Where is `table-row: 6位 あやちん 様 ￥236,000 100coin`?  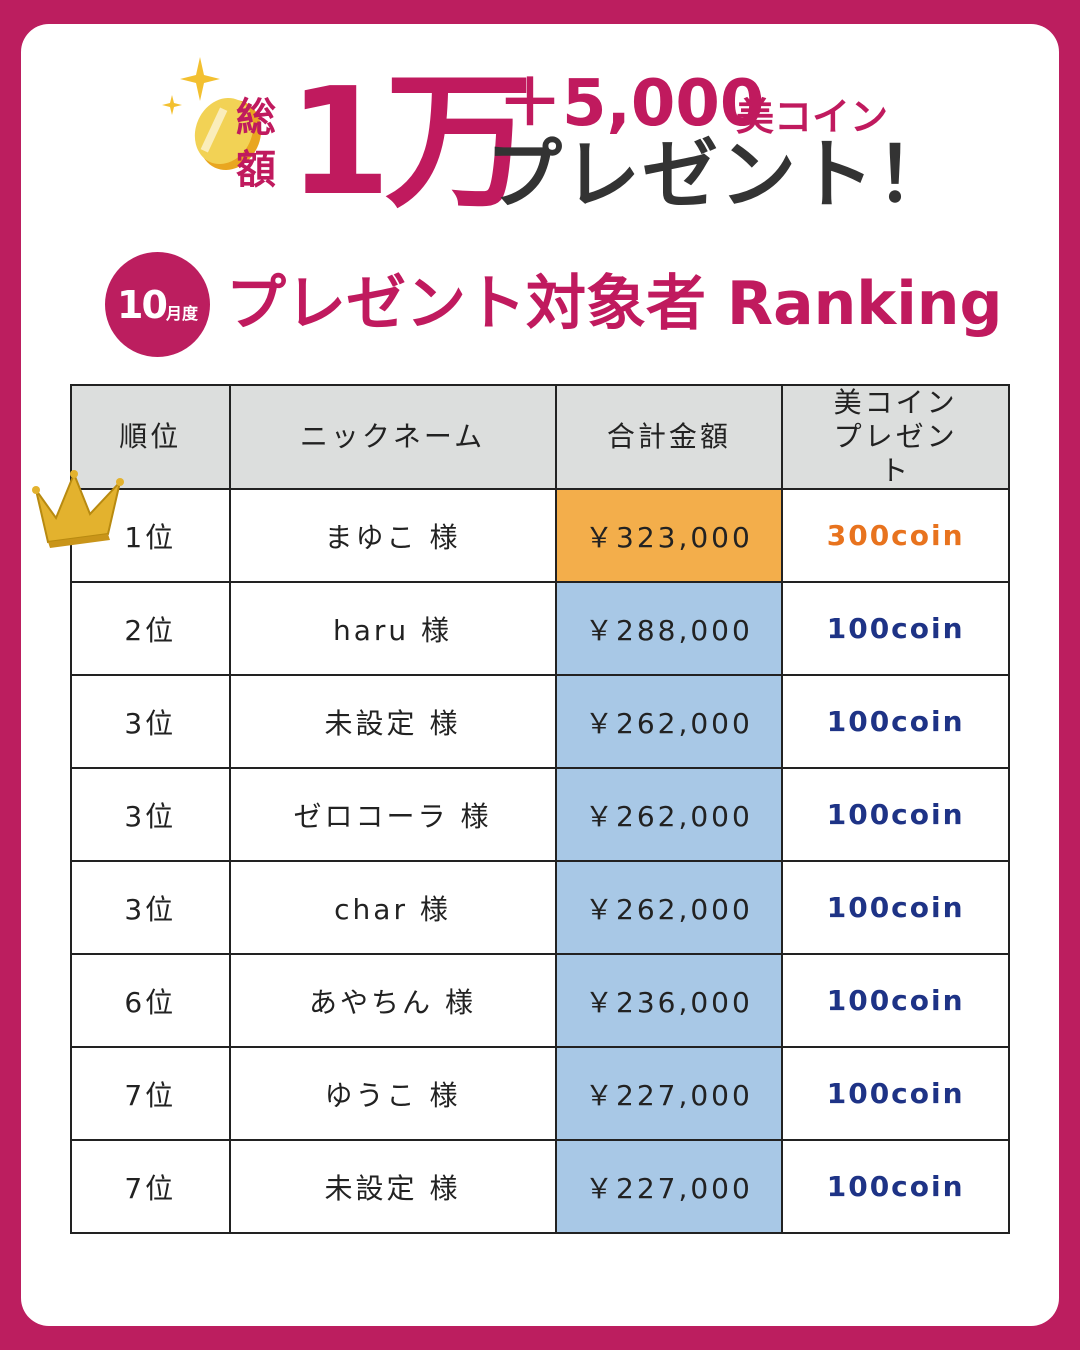 table-row: 6位 あやちん 様 ￥236,000 100coin is located at coordinates (540, 1000).